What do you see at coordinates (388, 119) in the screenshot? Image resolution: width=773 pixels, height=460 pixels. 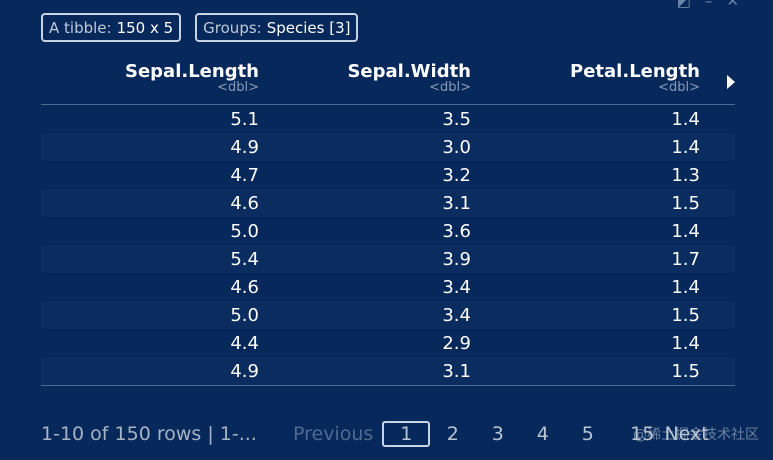 I see `table-row: 5.1 3.5 1.4` at bounding box center [388, 119].